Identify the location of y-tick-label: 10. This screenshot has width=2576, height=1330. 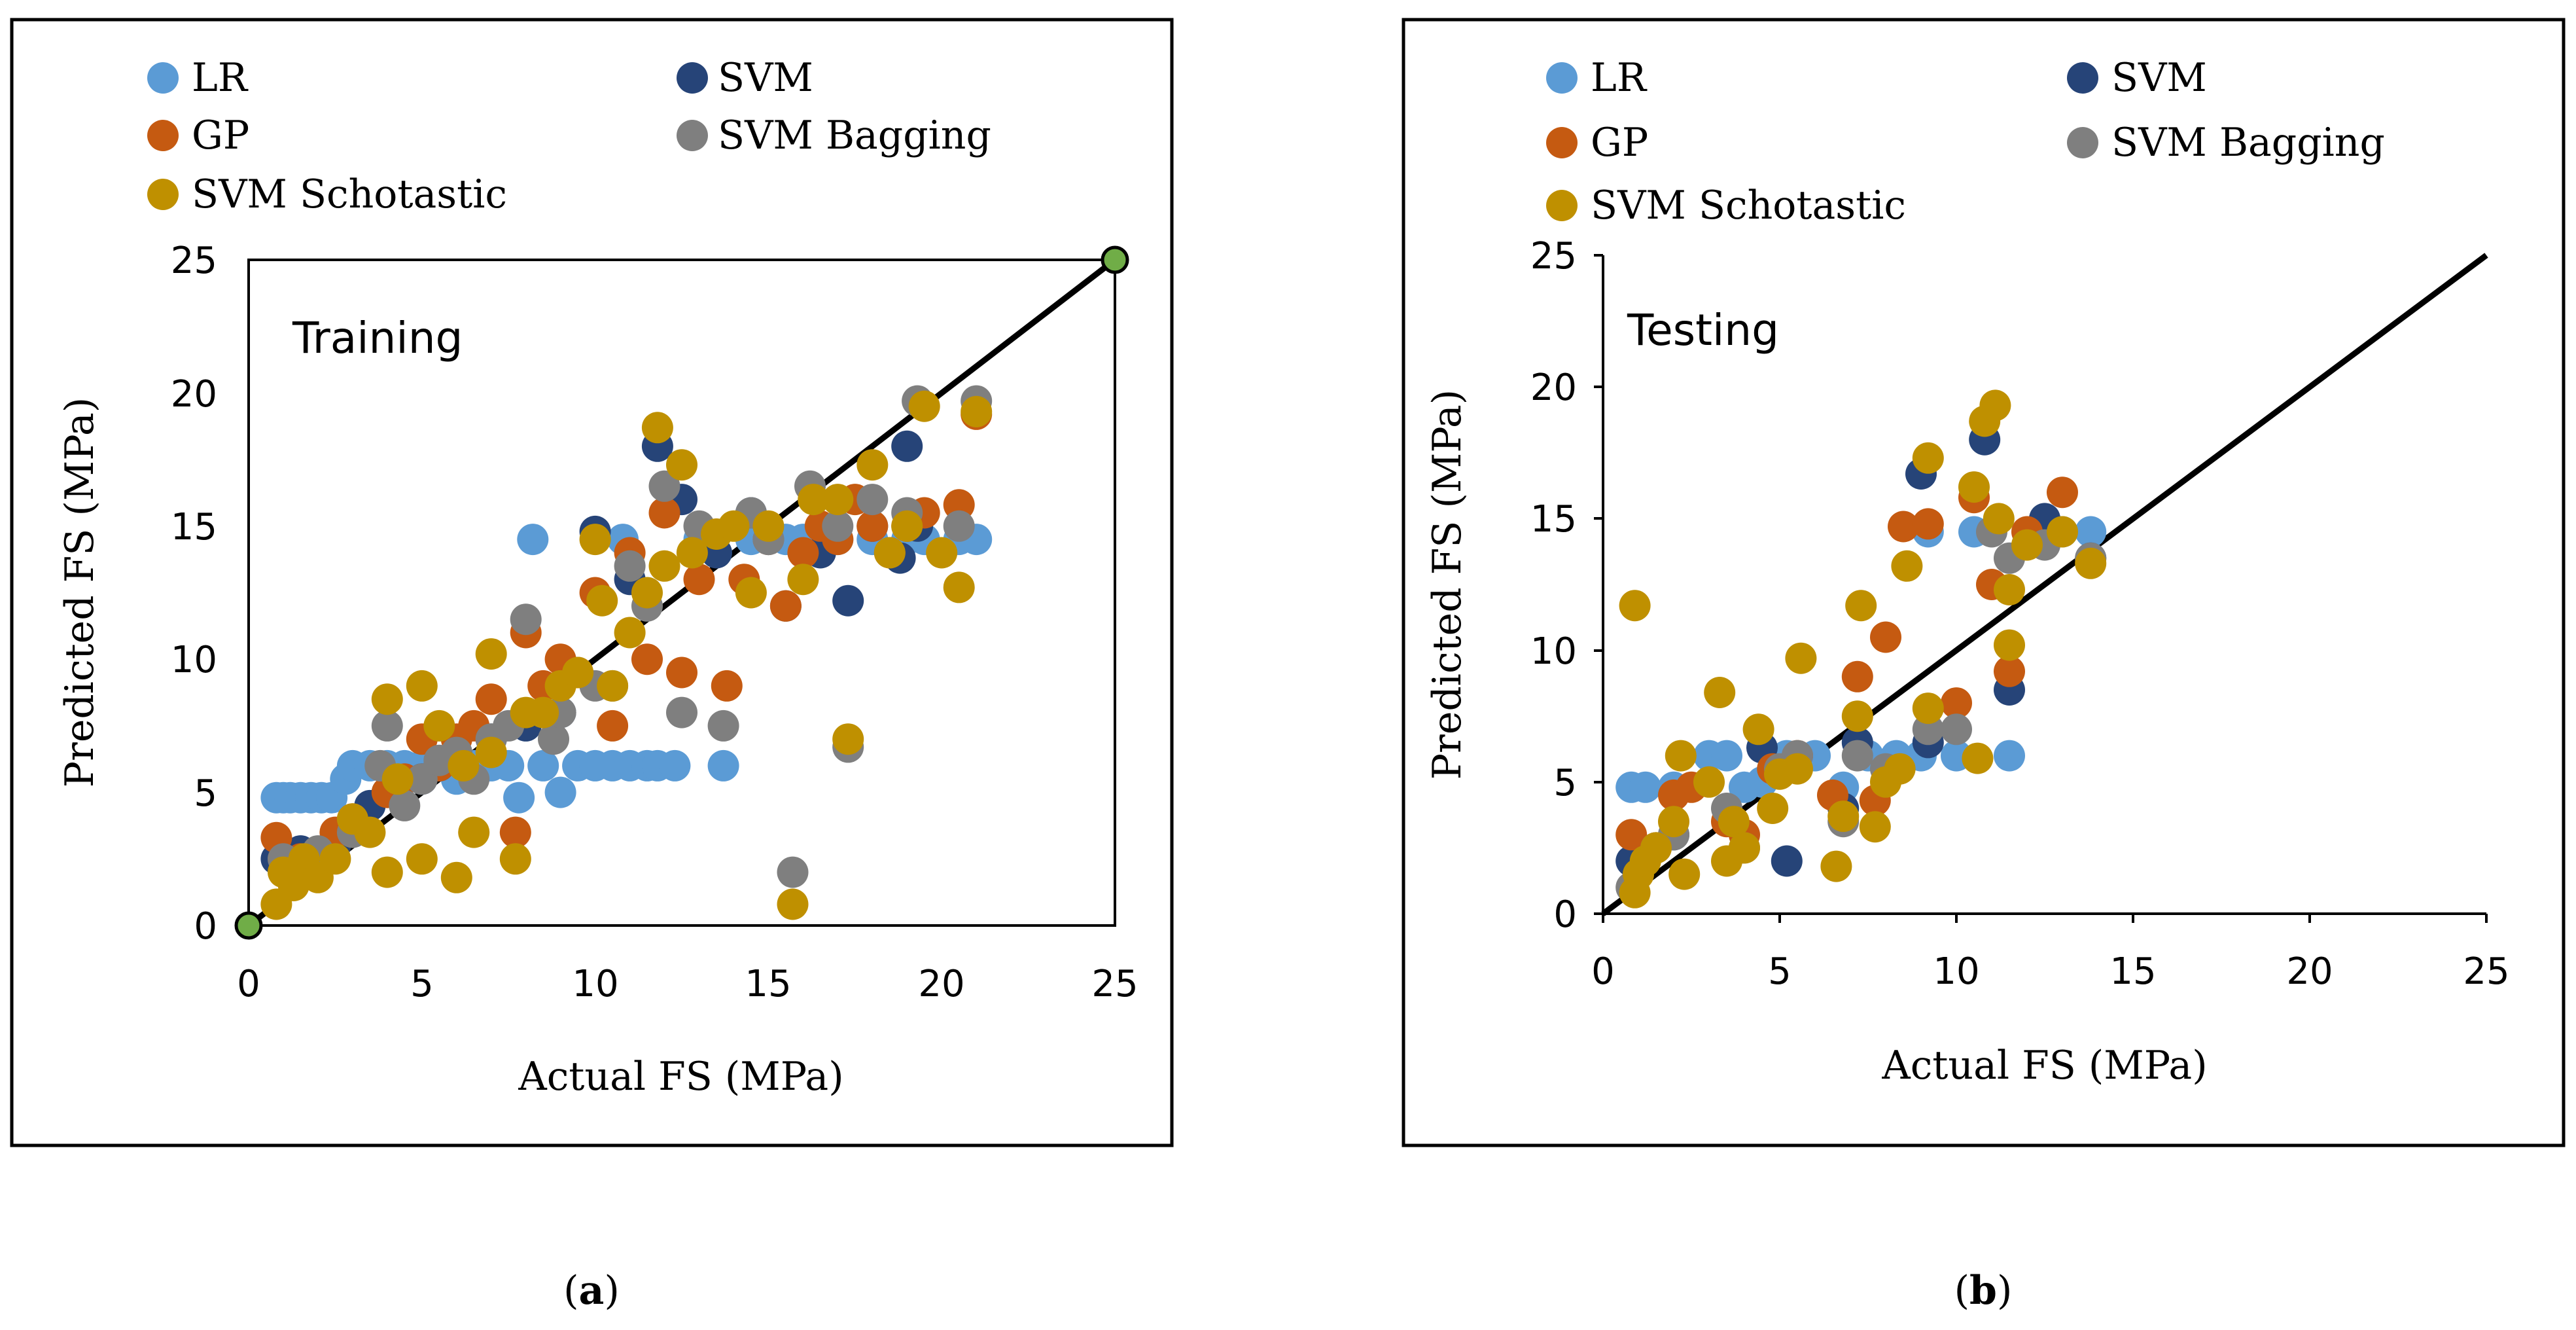
(194, 660).